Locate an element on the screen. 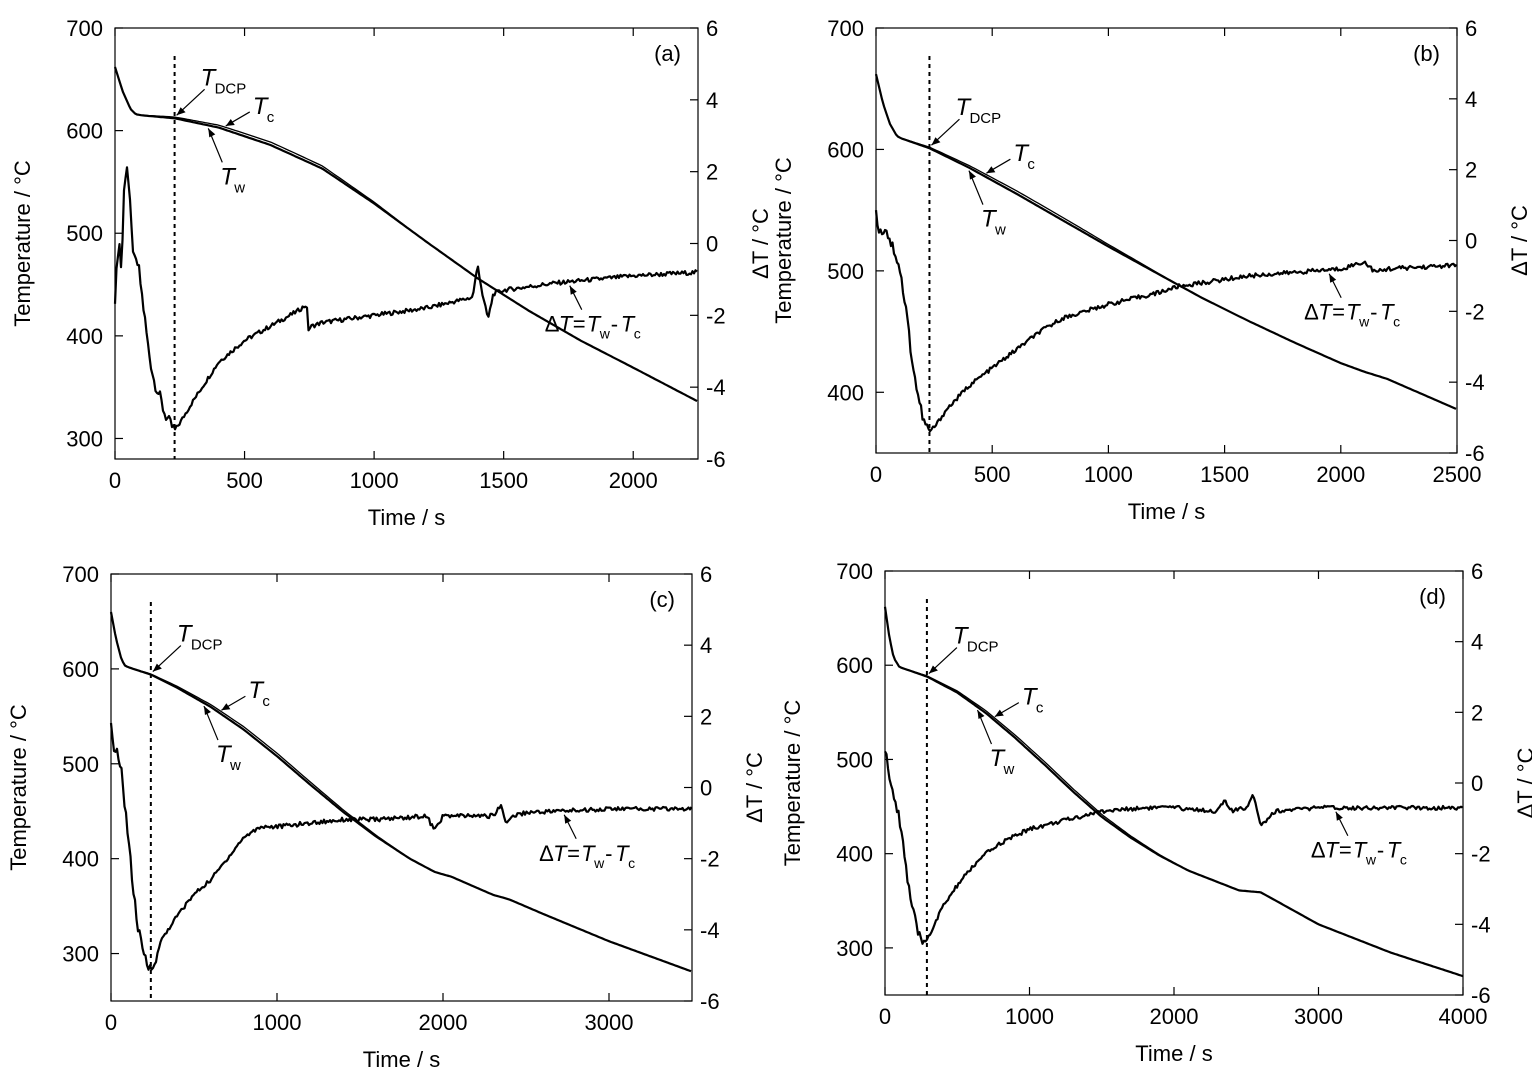  x-tick-label: 4000 is located at coordinates (1463, 1016).